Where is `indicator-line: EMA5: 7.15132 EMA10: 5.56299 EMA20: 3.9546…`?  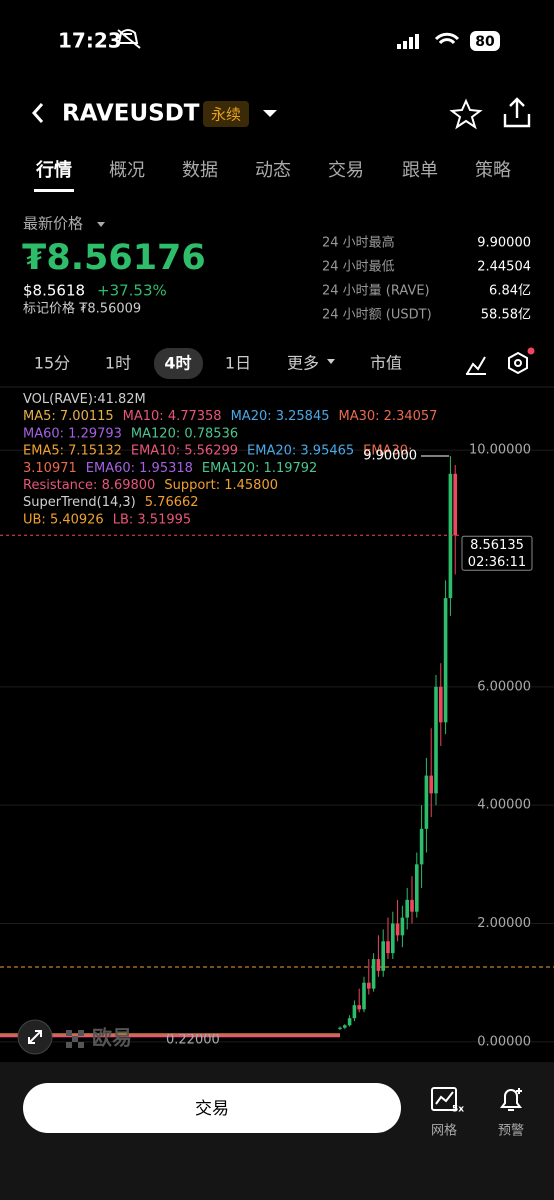
indicator-line: EMA5: 7.15132 EMA10: 5.56299 EMA20: 3.9546… is located at coordinates (217, 450).